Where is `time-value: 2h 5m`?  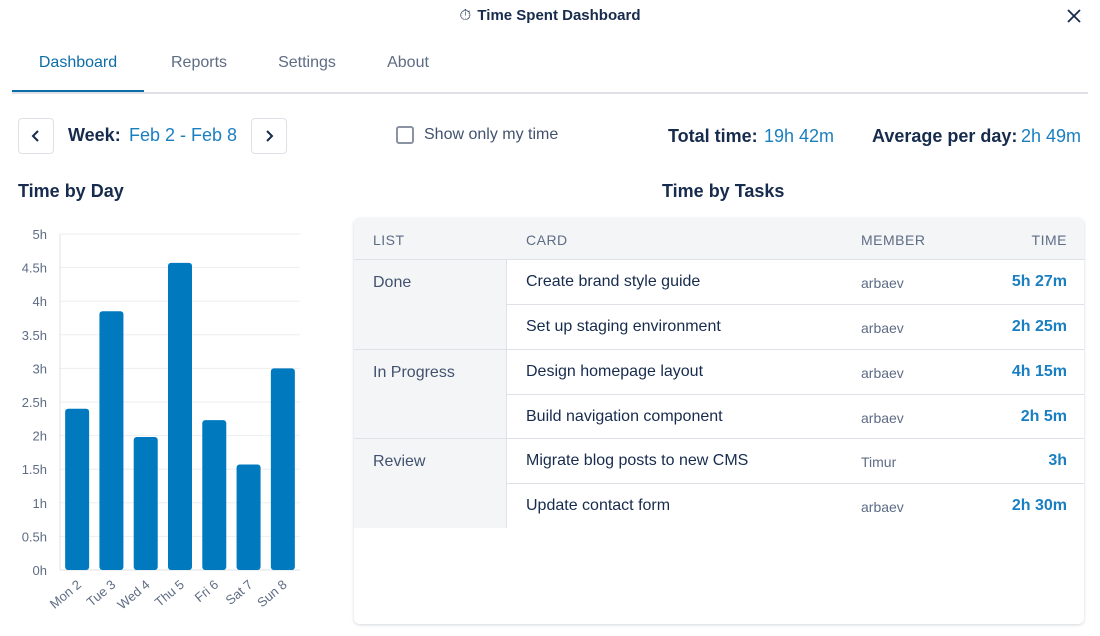
time-value: 2h 5m is located at coordinates (1043, 416).